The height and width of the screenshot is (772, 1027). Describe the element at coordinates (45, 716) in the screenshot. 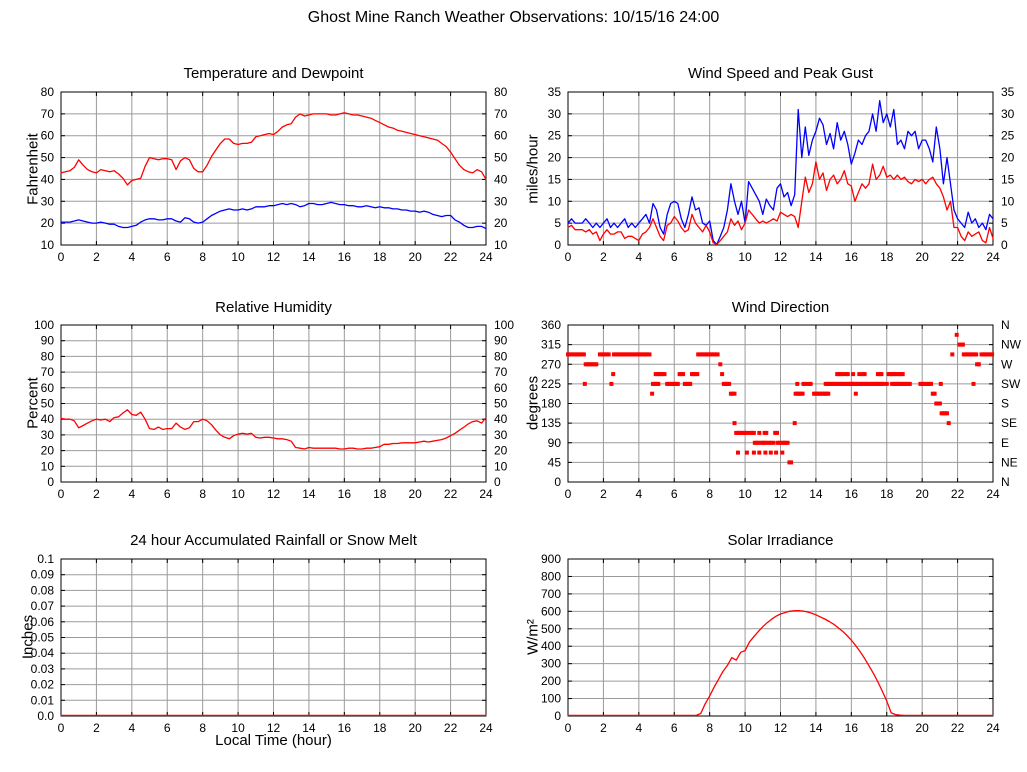

I see `svg-text: 0.0` at that location.